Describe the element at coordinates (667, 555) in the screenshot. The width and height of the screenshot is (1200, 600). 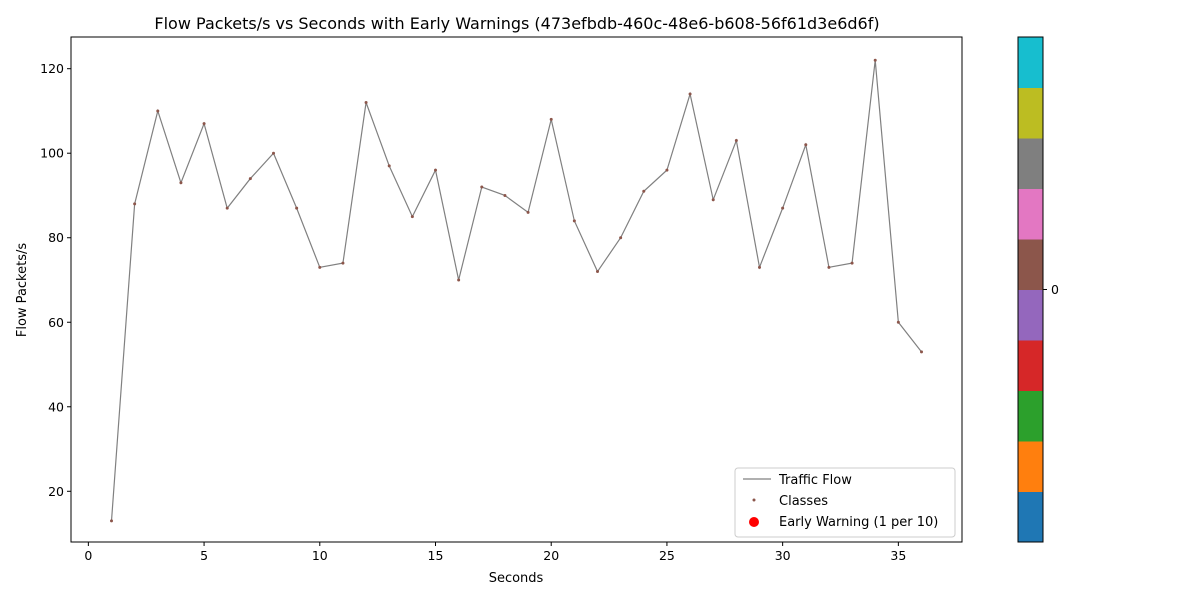
I see `x-tick-label: 25` at that location.